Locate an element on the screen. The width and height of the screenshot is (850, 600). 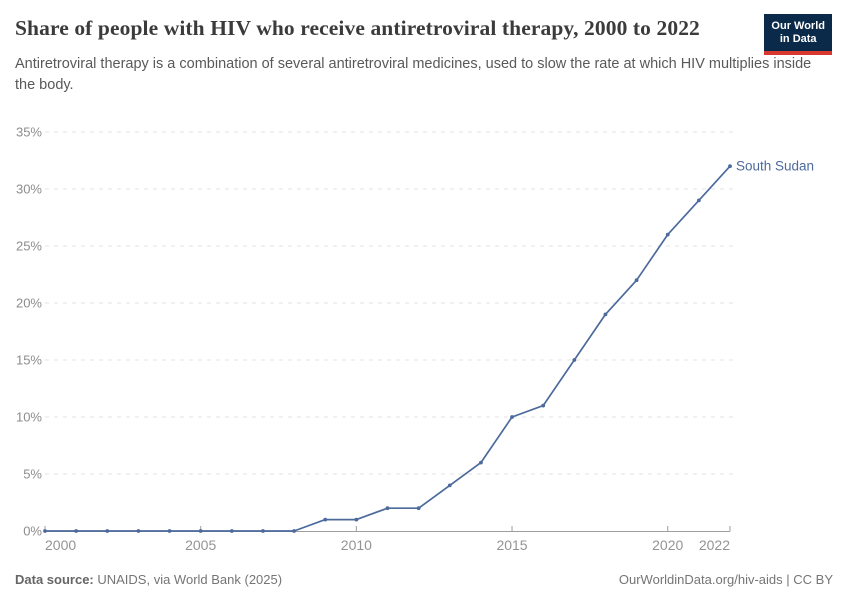
owid-logo-line1: Our World is located at coordinates (798, 26).